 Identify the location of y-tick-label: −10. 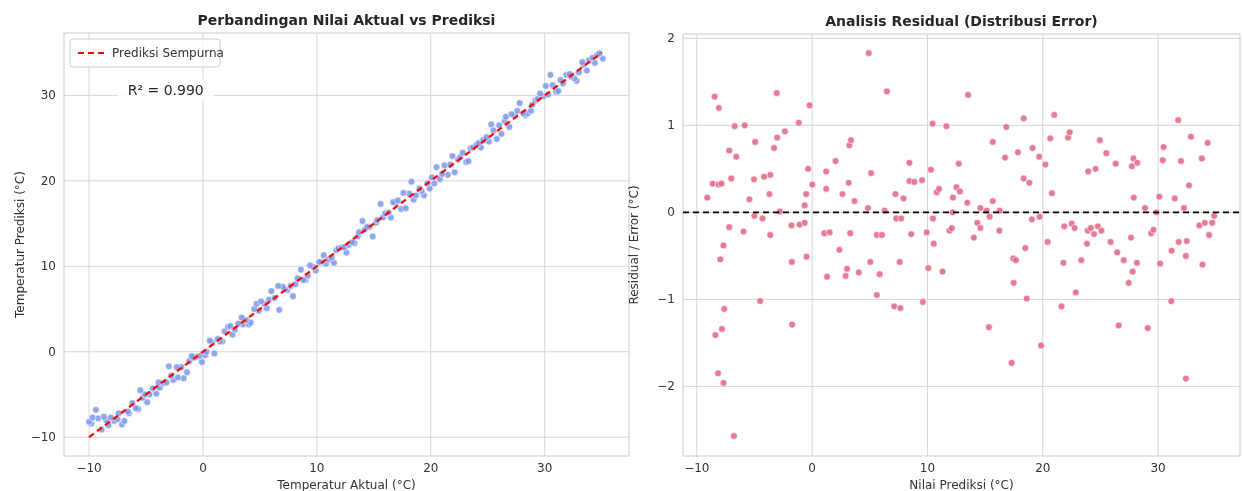
(43, 437).